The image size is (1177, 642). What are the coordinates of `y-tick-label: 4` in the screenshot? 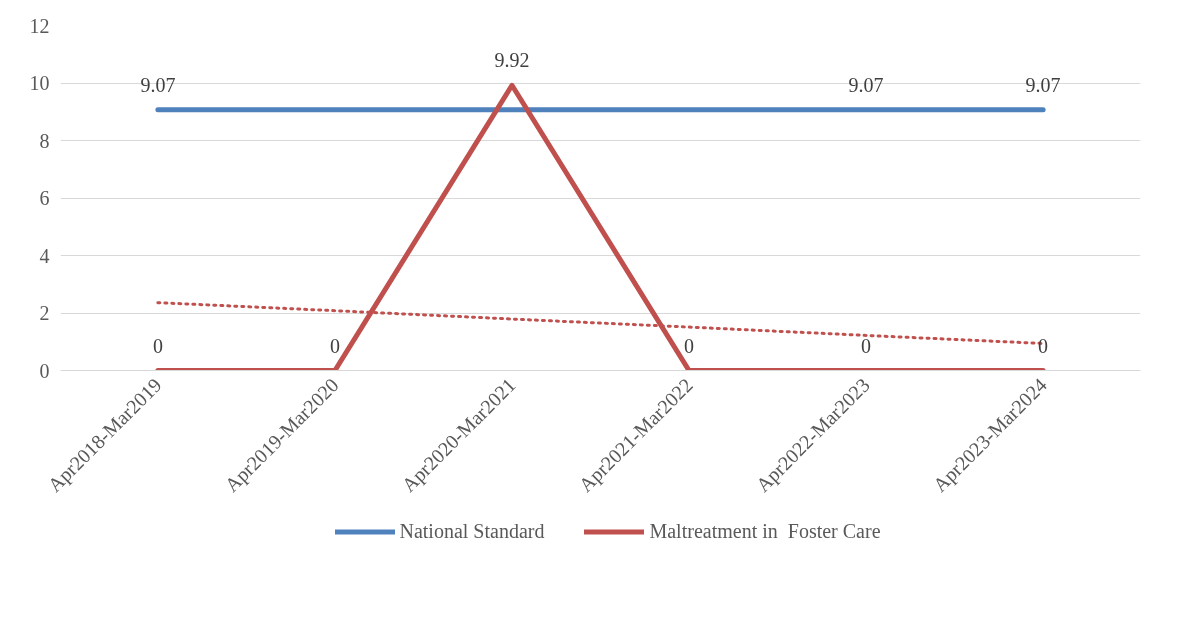 It's located at (44, 255).